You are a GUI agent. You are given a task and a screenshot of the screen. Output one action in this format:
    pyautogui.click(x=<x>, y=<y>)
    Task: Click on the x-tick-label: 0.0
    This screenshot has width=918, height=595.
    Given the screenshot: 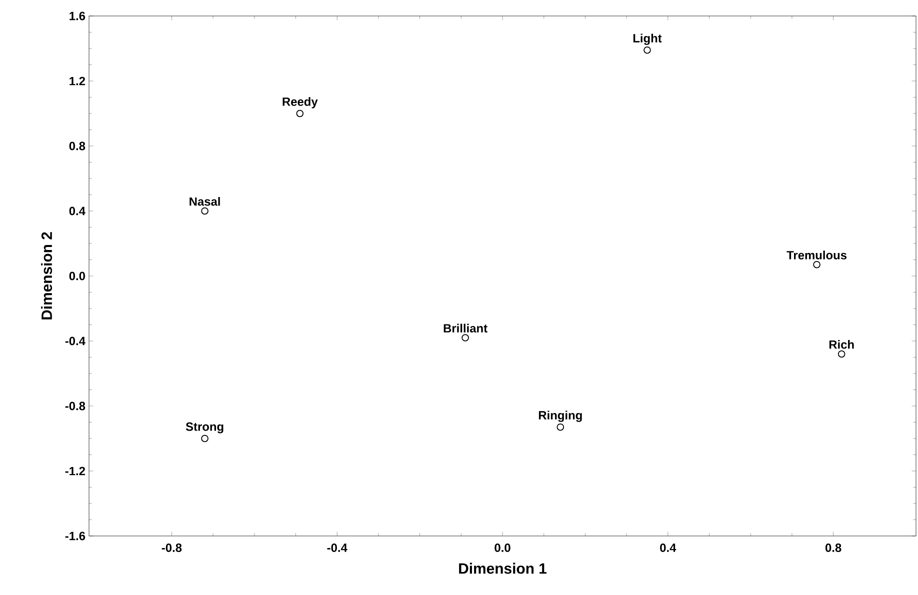 What is the action you would take?
    pyautogui.click(x=502, y=548)
    